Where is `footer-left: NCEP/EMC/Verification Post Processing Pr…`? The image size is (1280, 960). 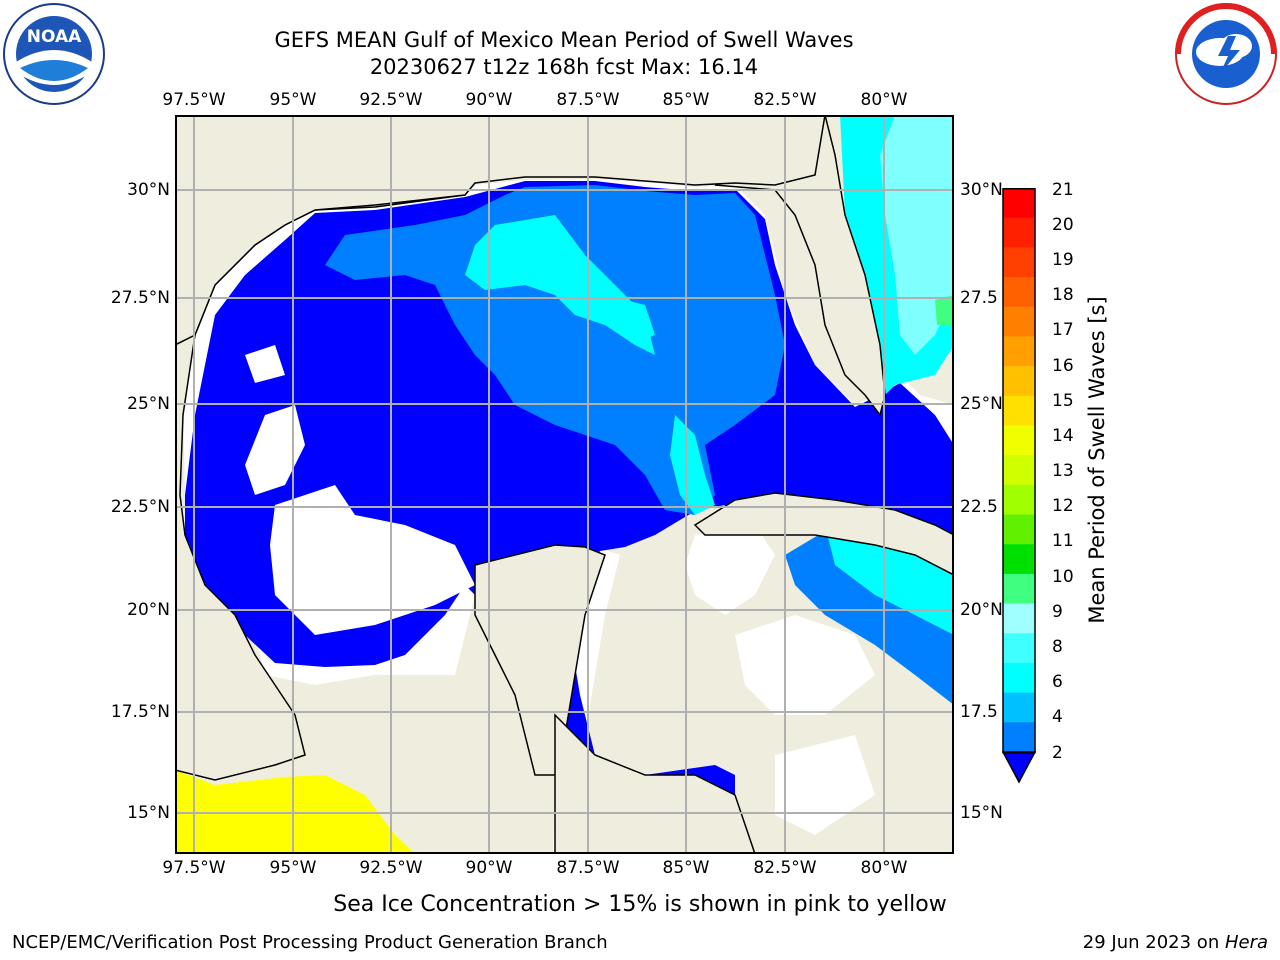 footer-left: NCEP/EMC/Verification Post Processing Pr… is located at coordinates (310, 942).